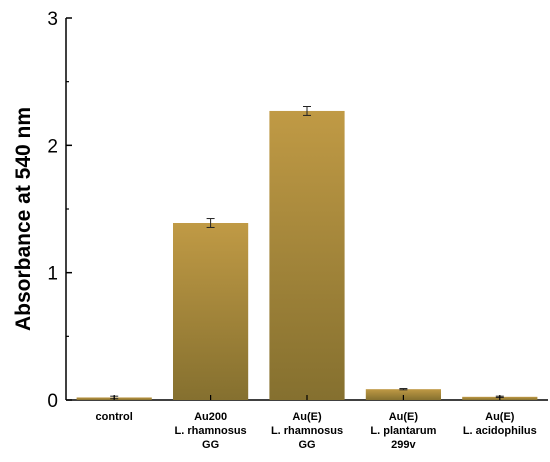  I want to click on x-category-label: L. acidophilus, so click(500, 431).